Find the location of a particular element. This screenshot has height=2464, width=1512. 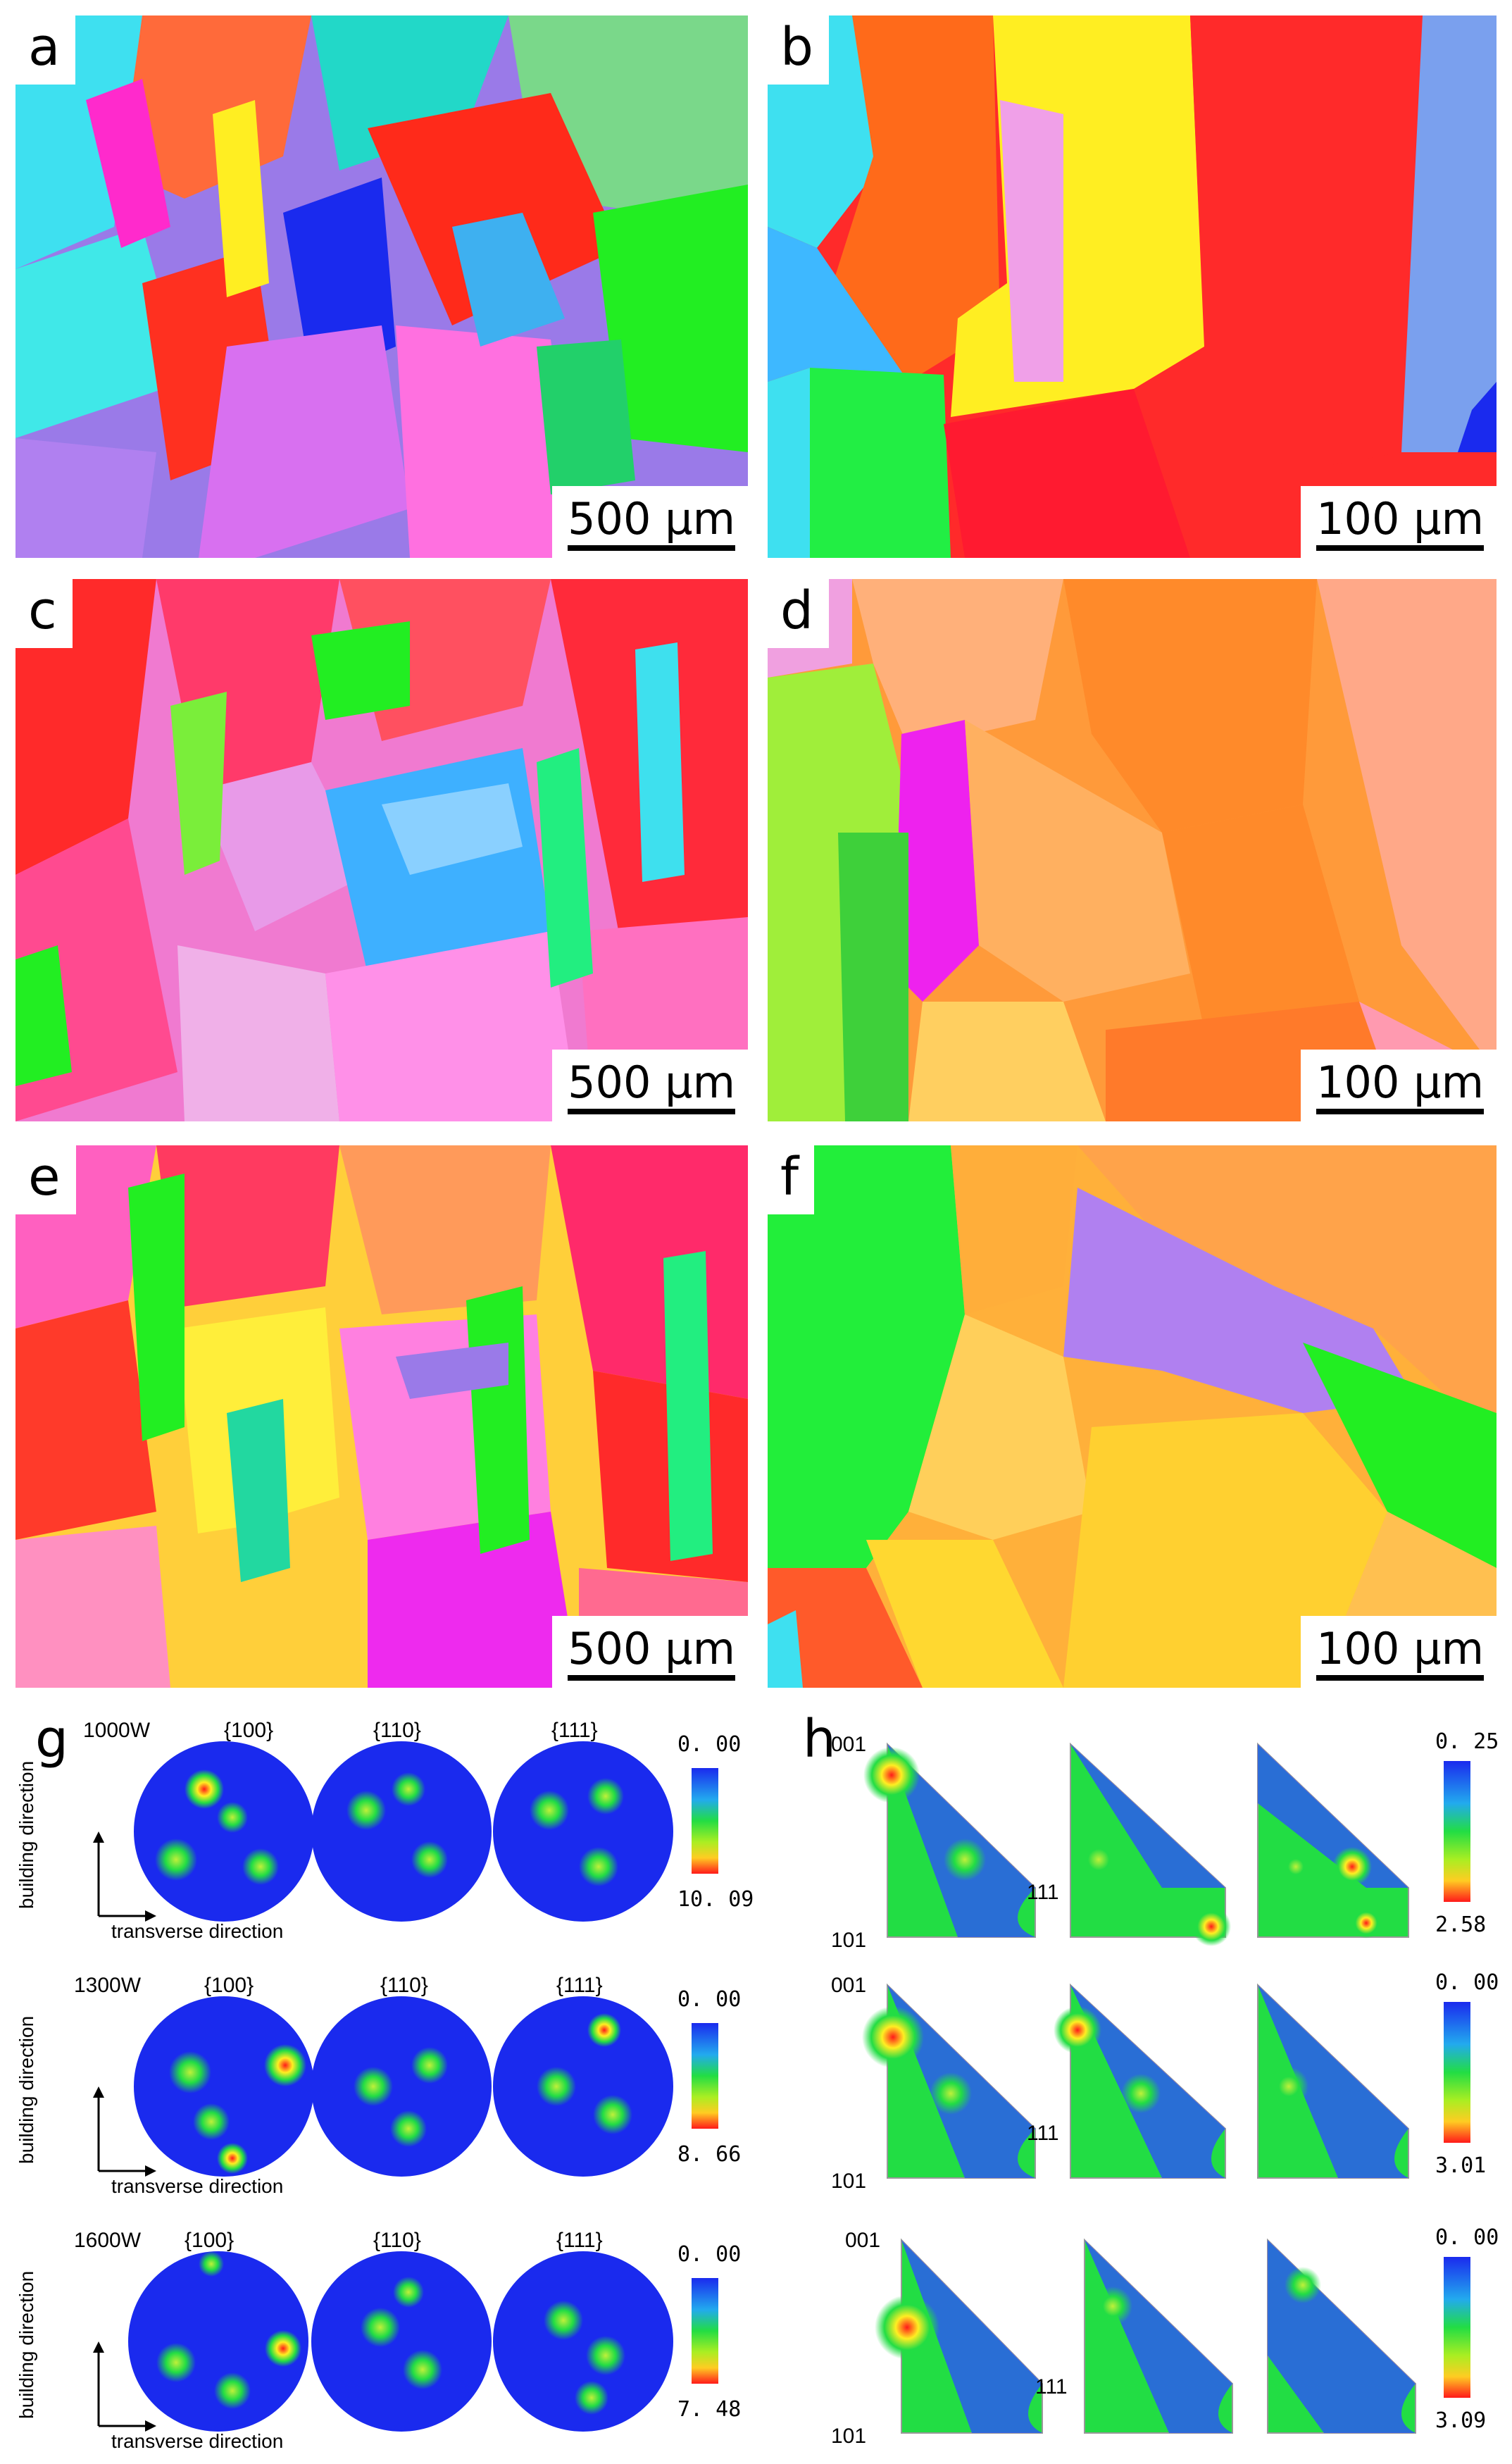

scale-line-c is located at coordinates (651, 1111).